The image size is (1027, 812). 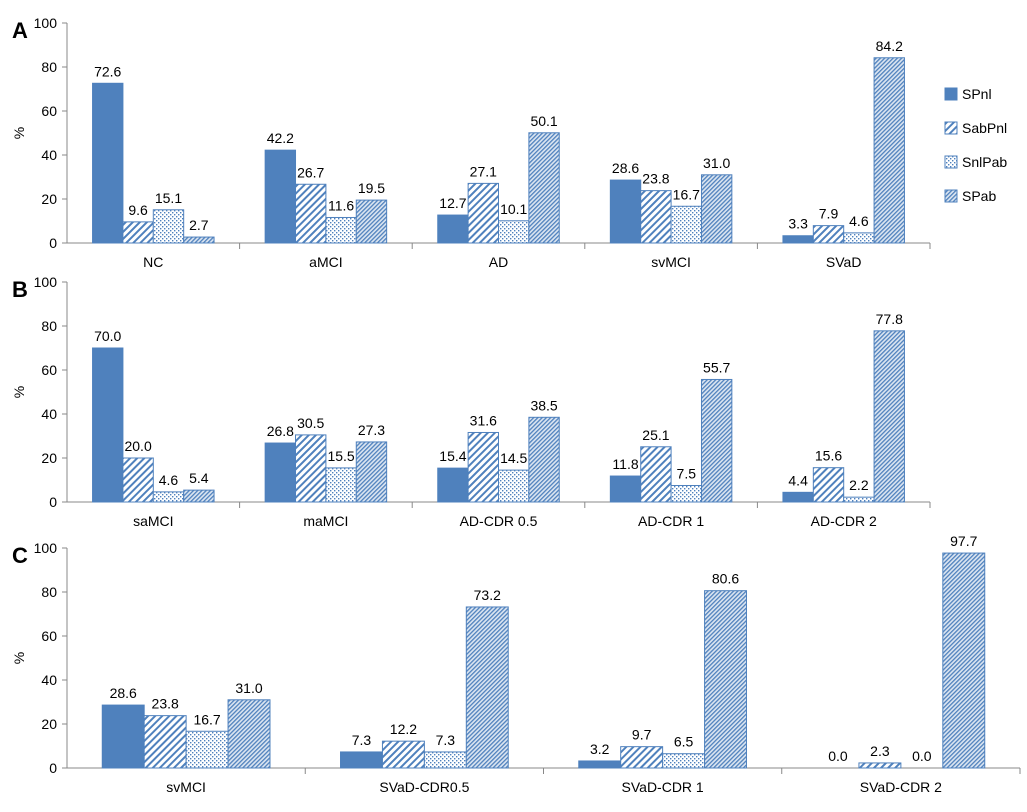 What do you see at coordinates (199, 478) in the screenshot?
I see `data-label: 5.4` at bounding box center [199, 478].